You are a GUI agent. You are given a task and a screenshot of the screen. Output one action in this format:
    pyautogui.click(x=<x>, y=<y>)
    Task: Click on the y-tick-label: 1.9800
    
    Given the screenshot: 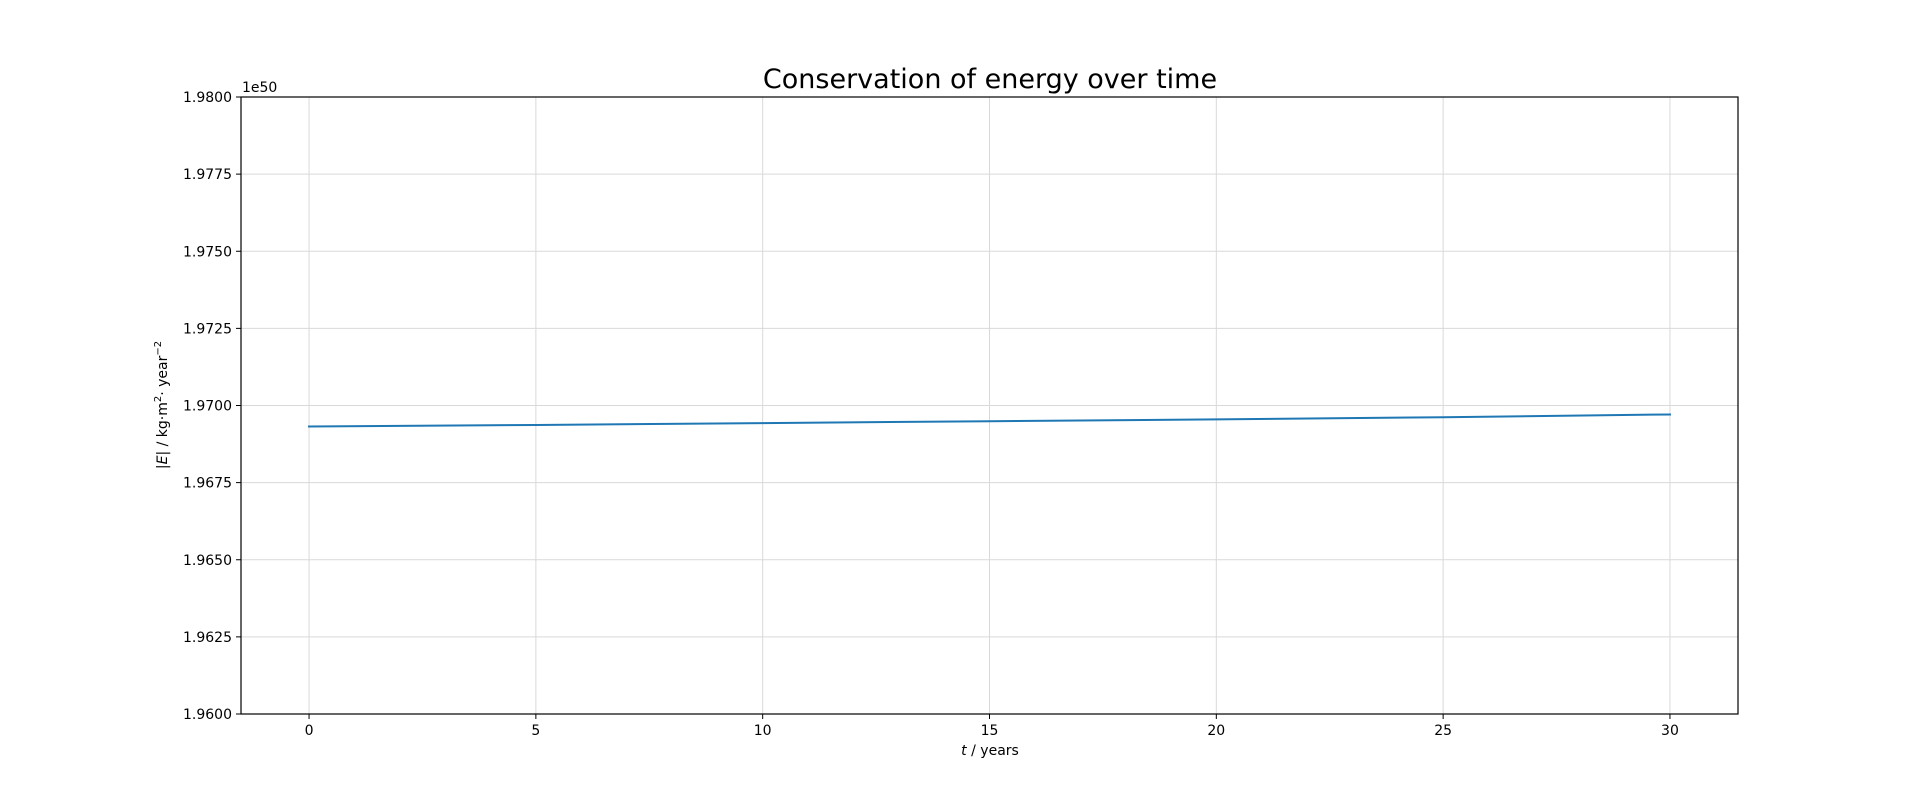 What is the action you would take?
    pyautogui.click(x=207, y=98)
    